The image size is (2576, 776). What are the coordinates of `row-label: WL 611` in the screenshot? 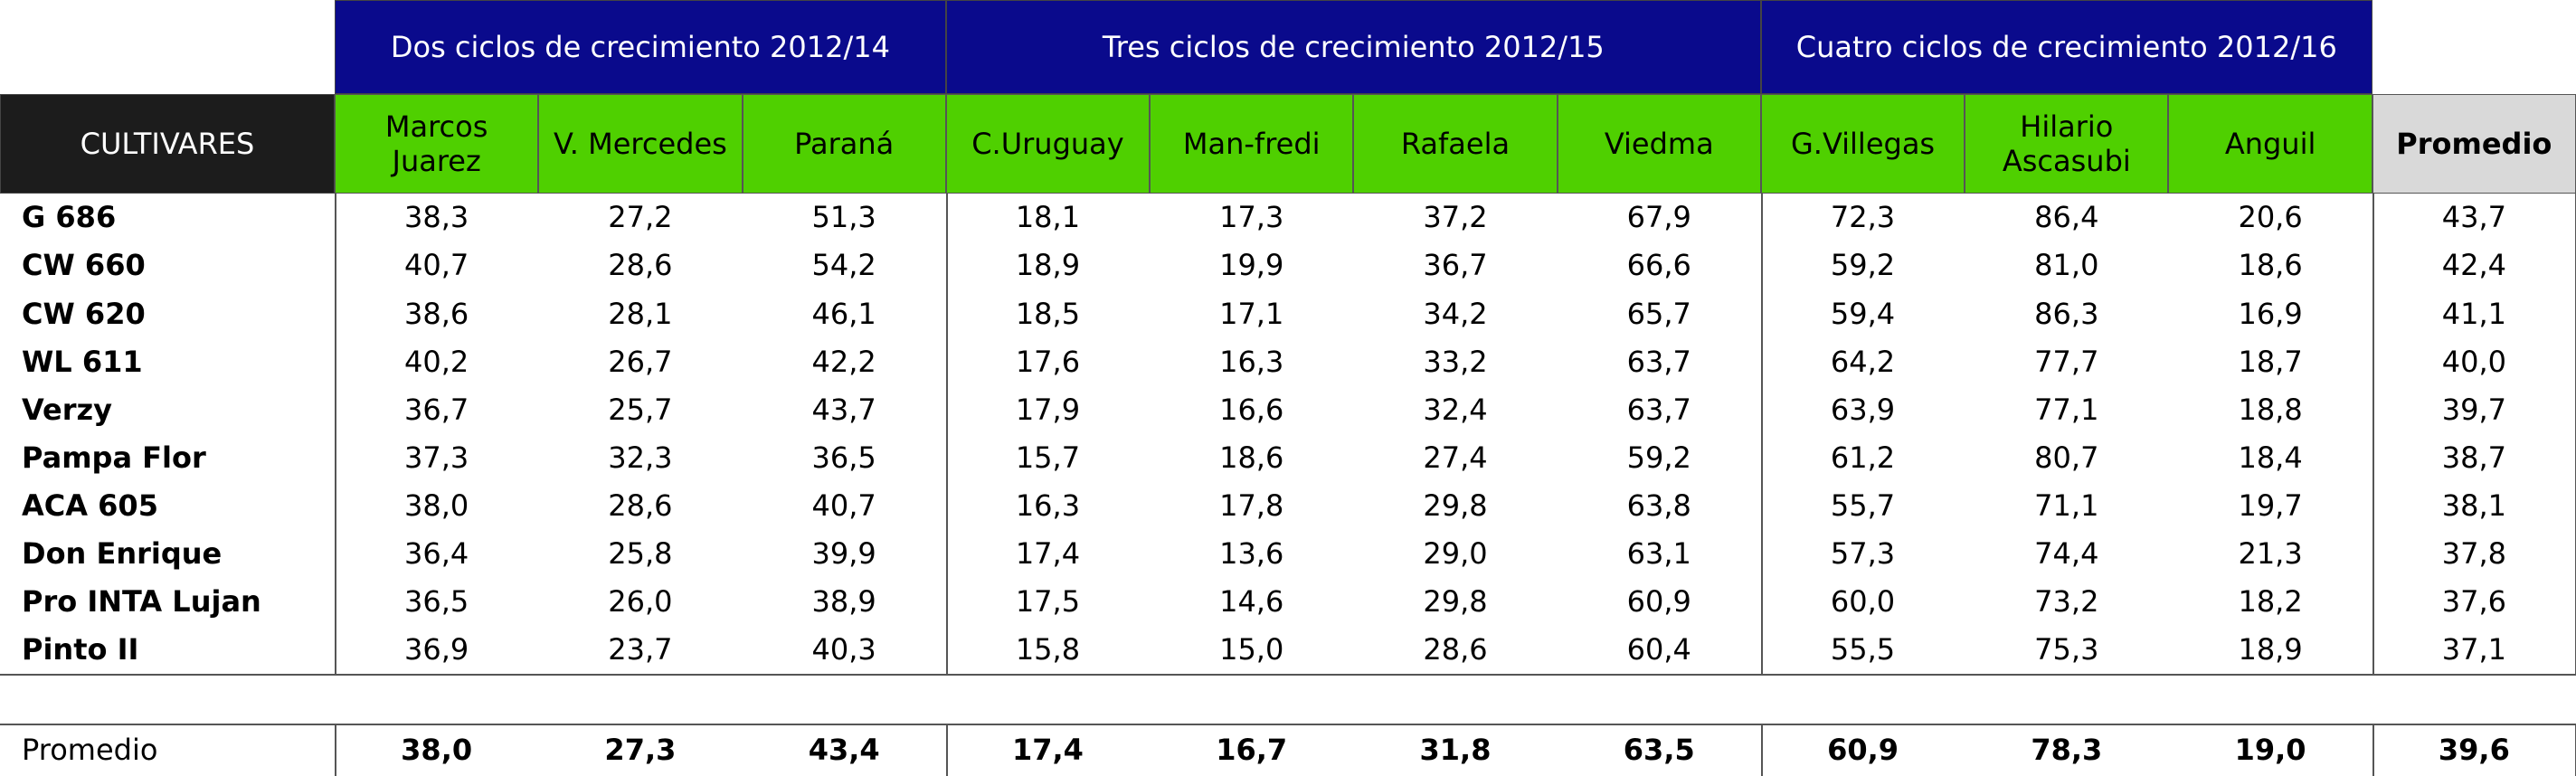 It's located at (82, 361).